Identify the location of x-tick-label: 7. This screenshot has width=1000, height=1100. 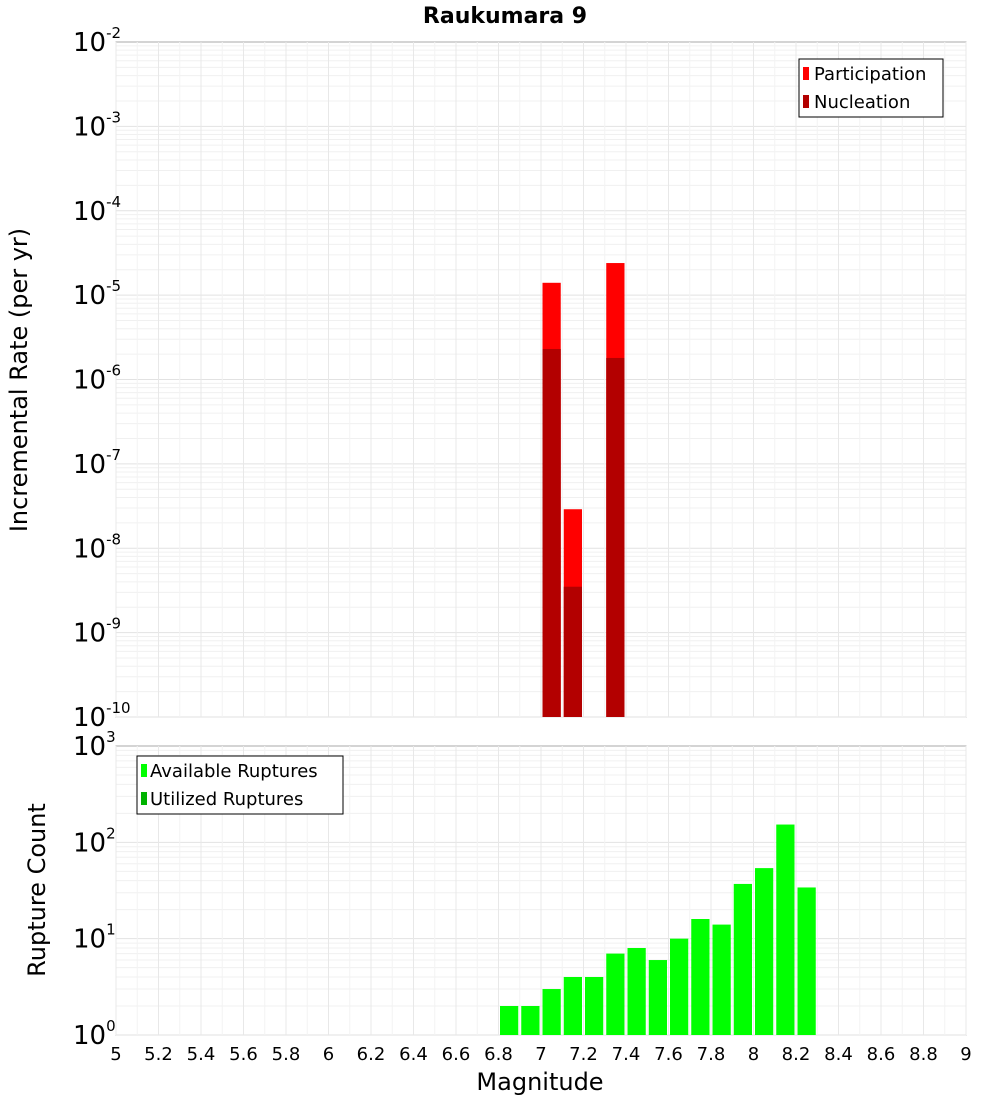
(540, 1054).